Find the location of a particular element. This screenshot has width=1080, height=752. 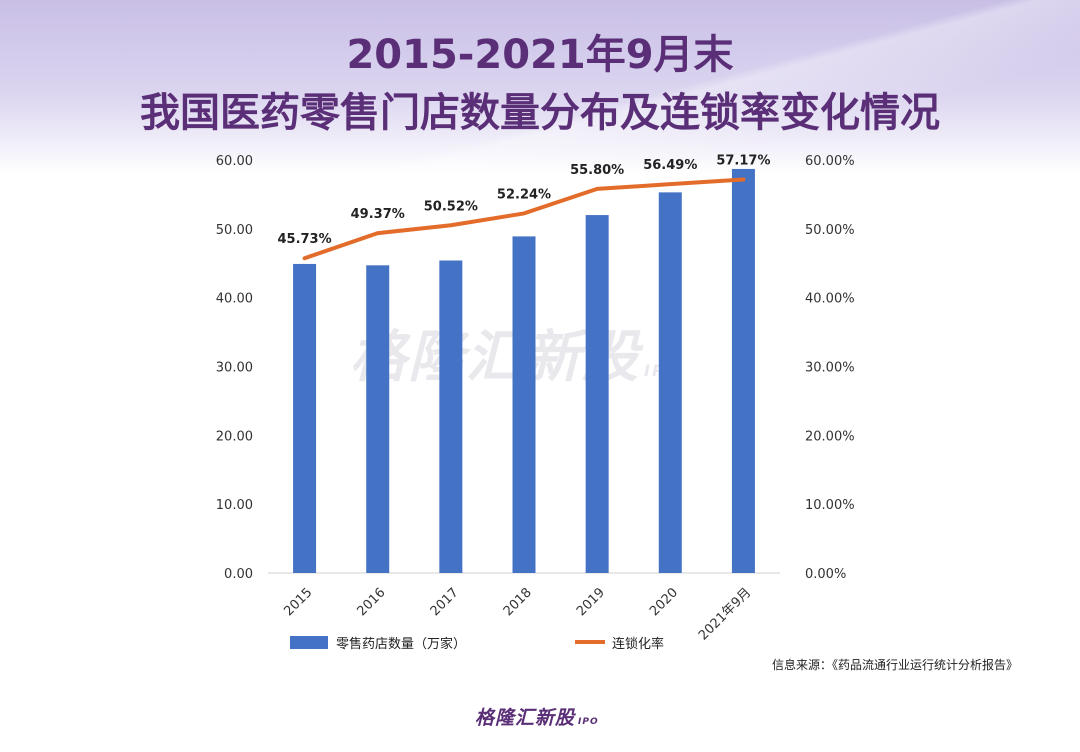

chart-title-line1: 2015-2021年9月末 is located at coordinates (540, 55).